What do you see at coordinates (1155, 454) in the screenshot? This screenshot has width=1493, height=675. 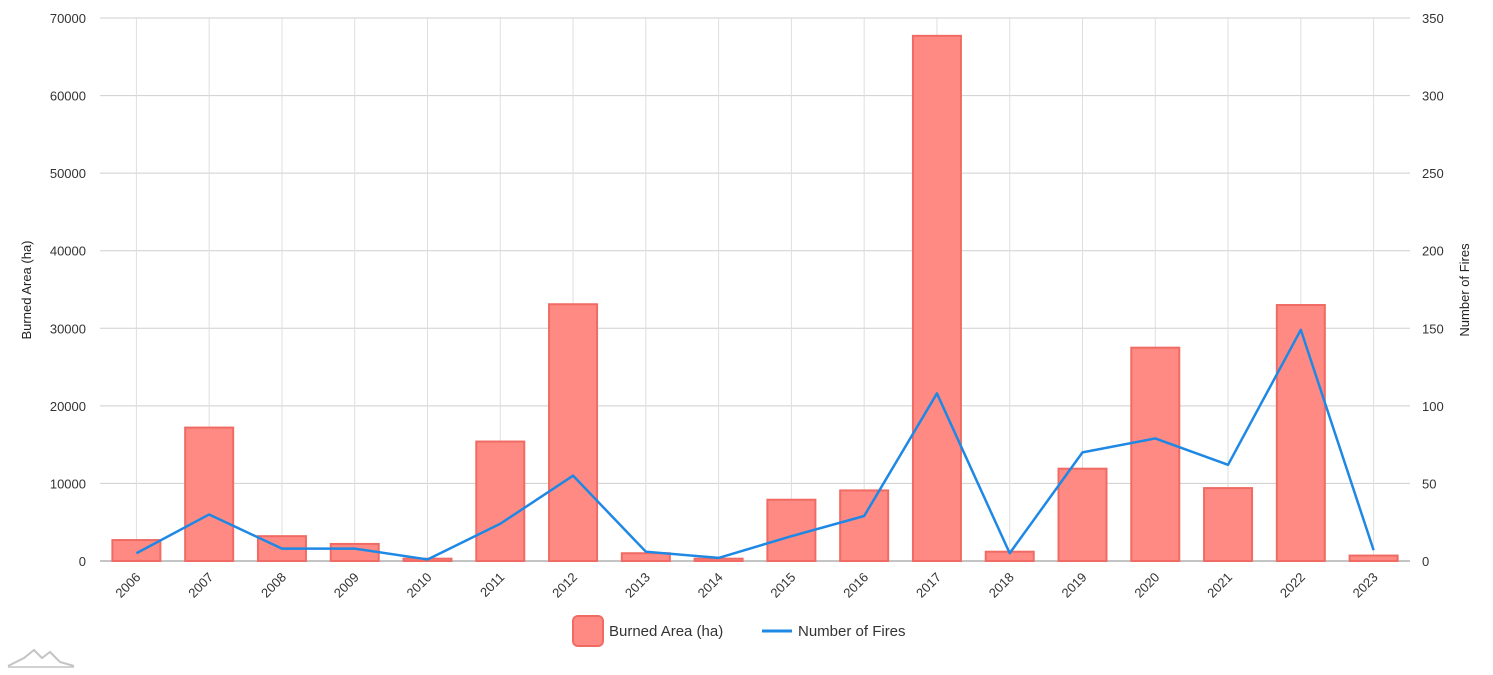 I see `bar-2020` at bounding box center [1155, 454].